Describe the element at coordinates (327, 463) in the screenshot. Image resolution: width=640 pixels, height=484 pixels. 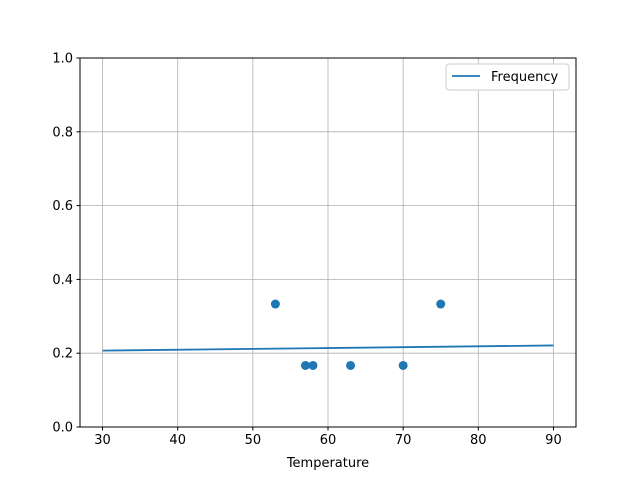
I see `x-axis-label: Temperature` at that location.